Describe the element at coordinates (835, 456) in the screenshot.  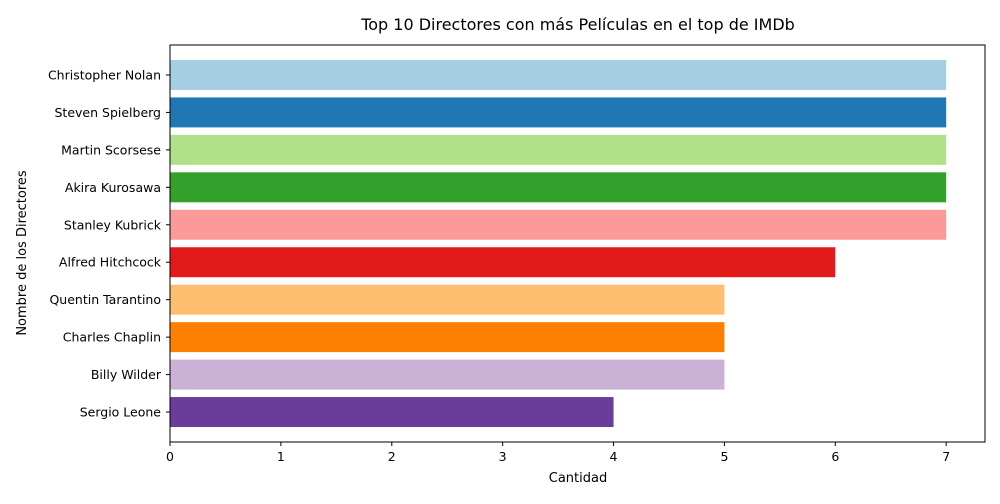
I see `x-tick-label: 6` at that location.